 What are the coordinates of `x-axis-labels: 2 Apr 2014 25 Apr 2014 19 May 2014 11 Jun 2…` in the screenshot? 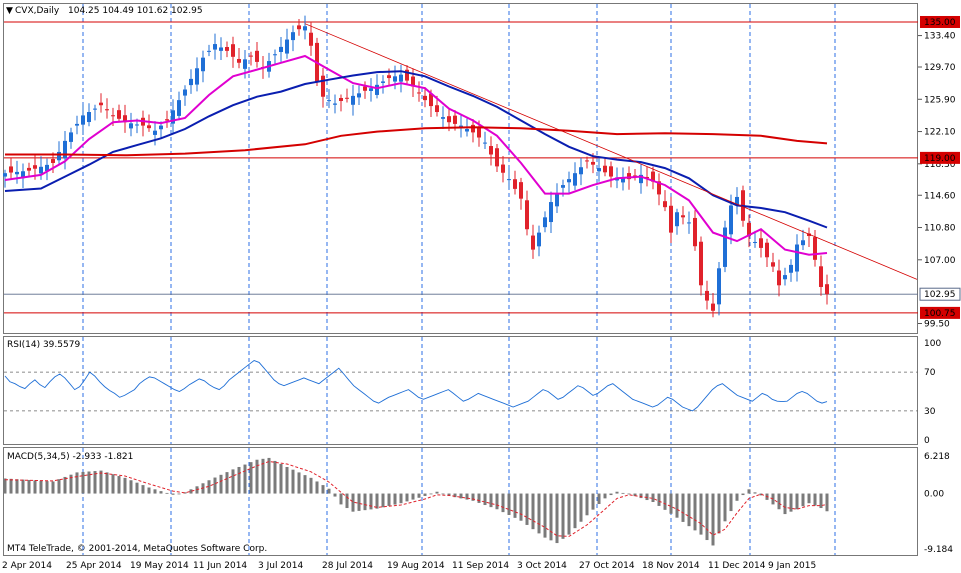 It's located at (409, 566).